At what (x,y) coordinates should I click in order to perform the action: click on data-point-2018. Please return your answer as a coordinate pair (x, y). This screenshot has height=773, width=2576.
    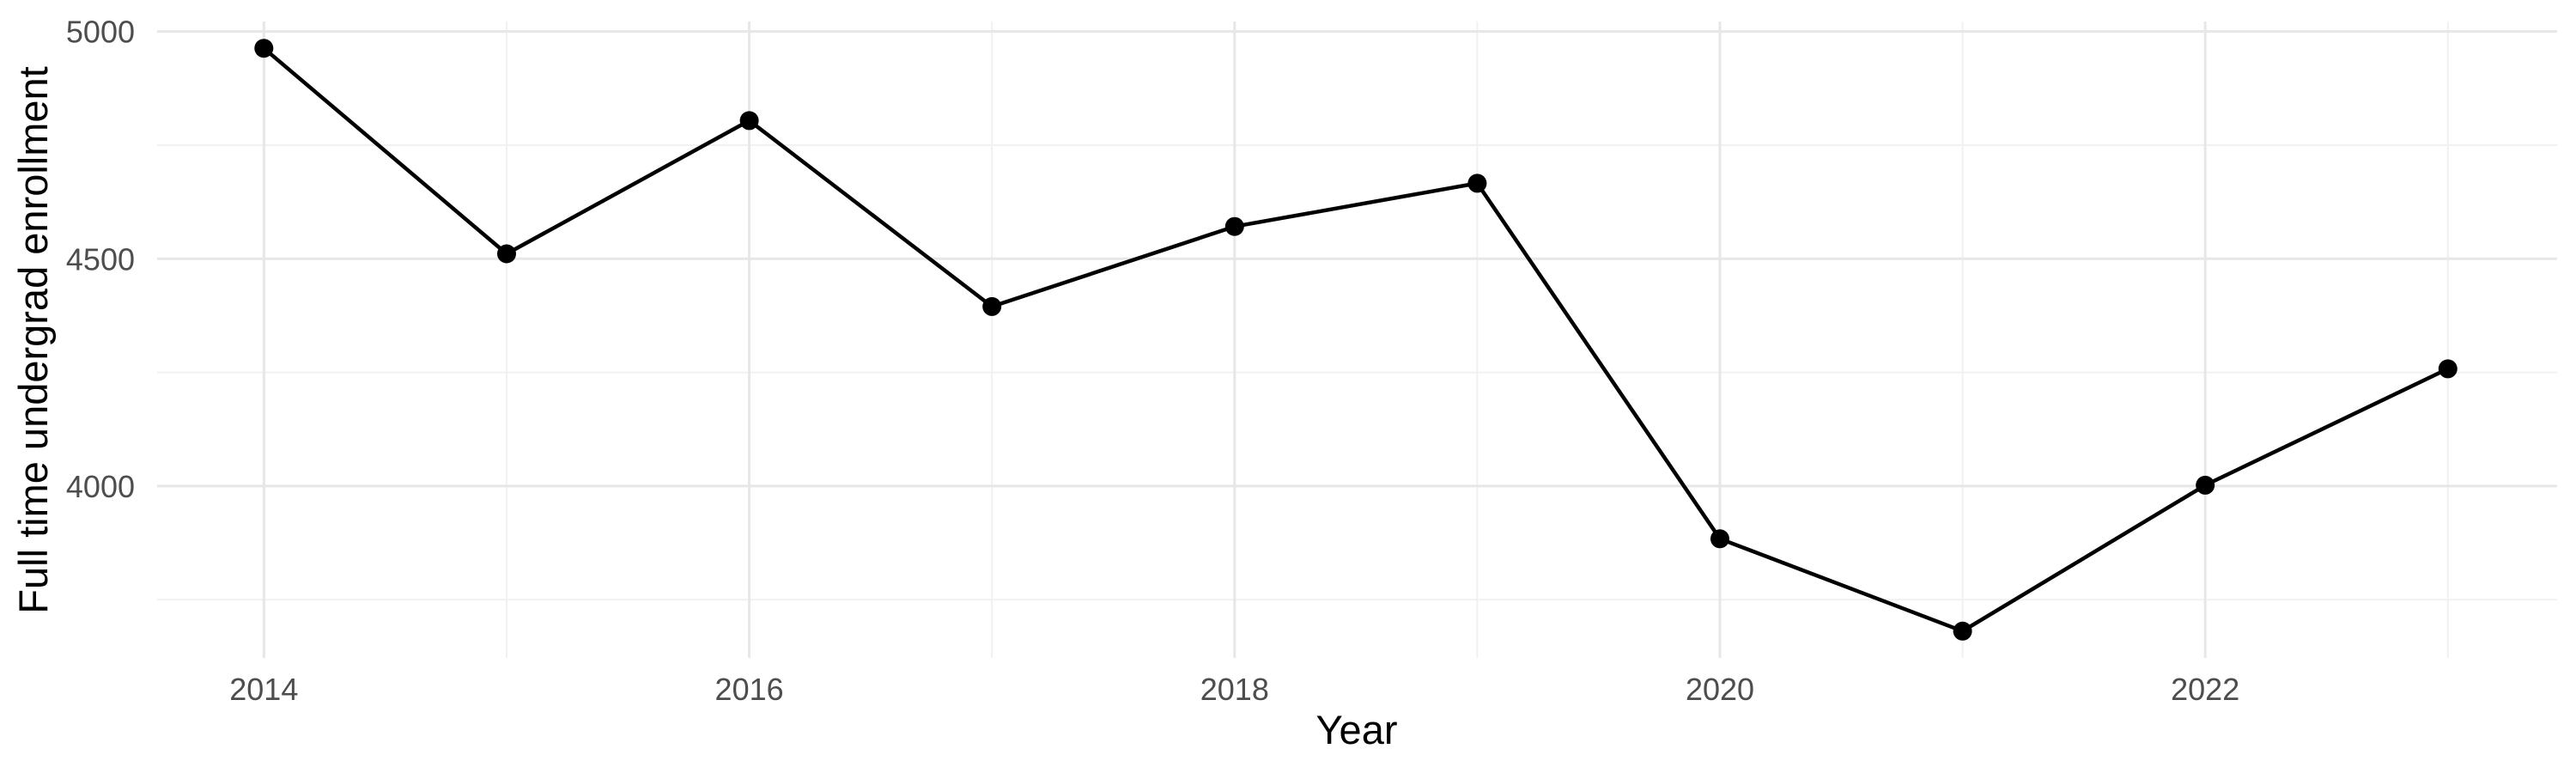
    Looking at the image, I should click on (1234, 226).